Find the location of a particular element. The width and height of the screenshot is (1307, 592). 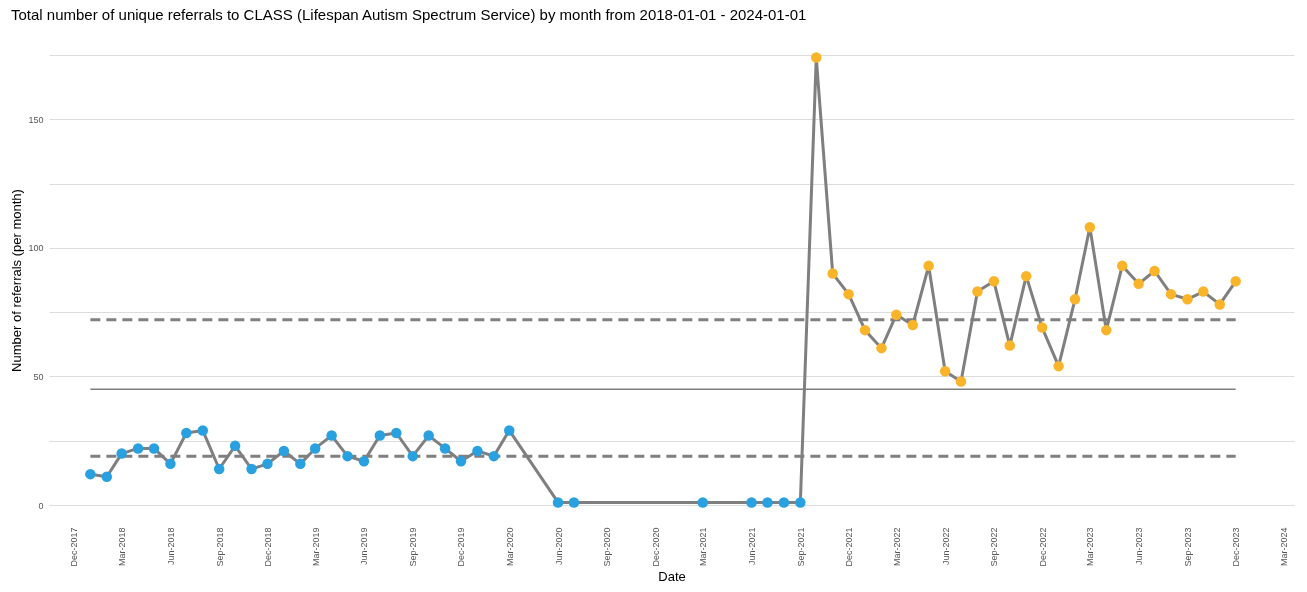

x-tick-label: Mar-2021 is located at coordinates (703, 547).